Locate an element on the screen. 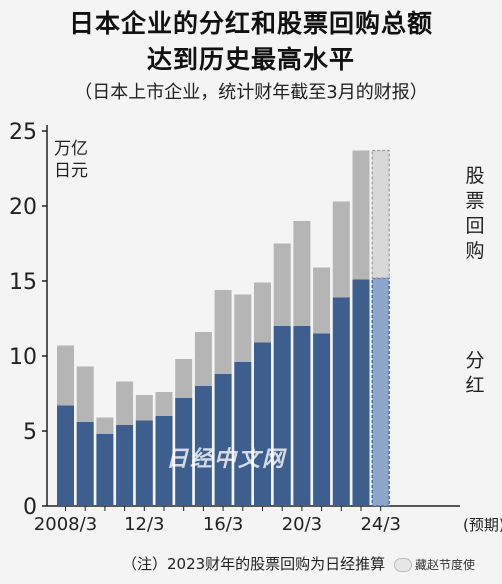  brand-label: 藏赵节度使 is located at coordinates (445, 565).